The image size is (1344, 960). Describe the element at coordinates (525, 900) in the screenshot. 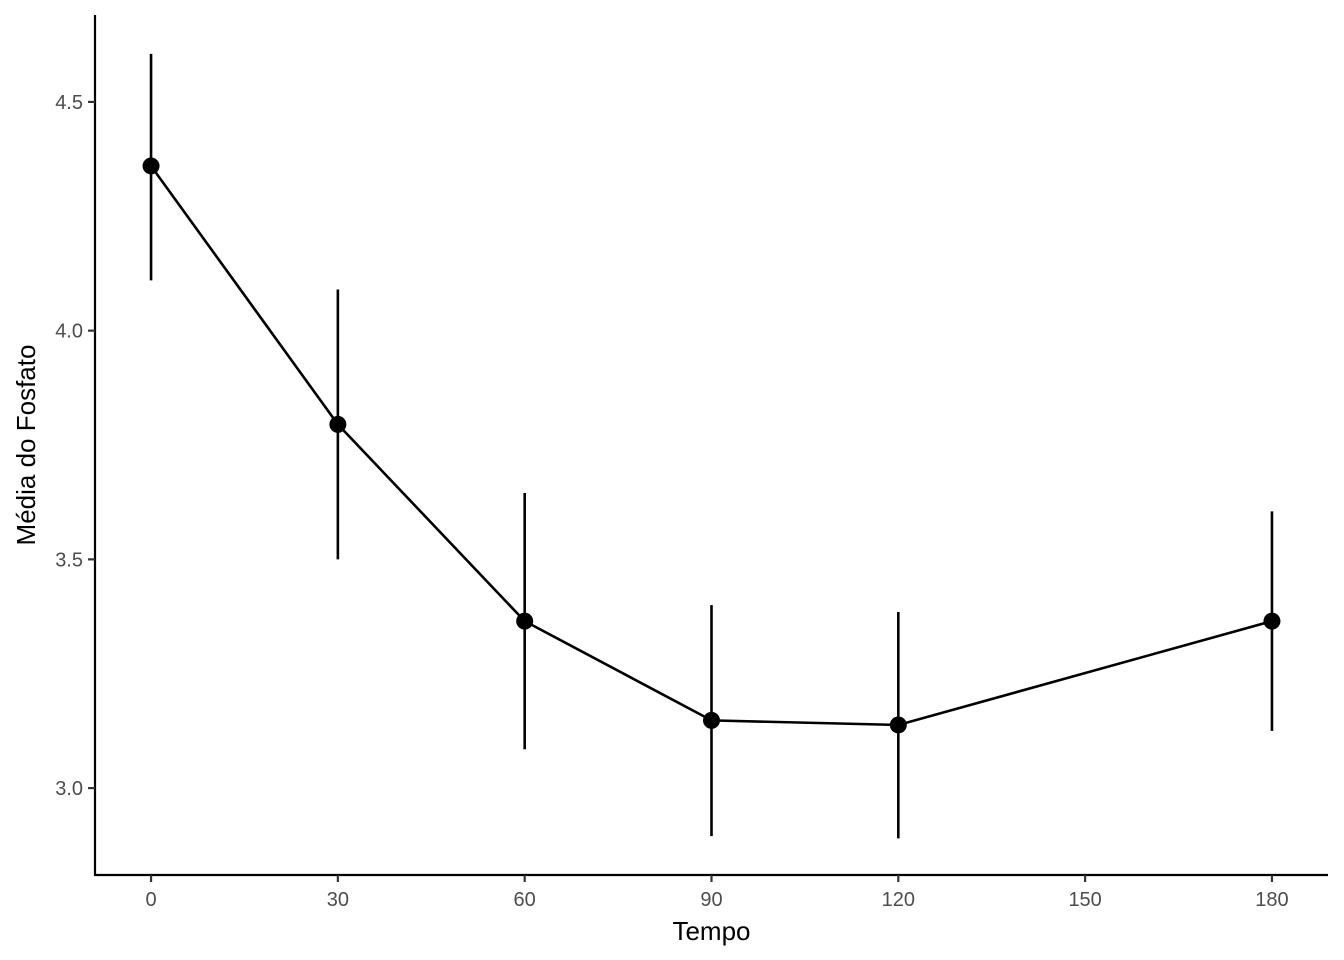

I see `x-tick-label: 60` at that location.